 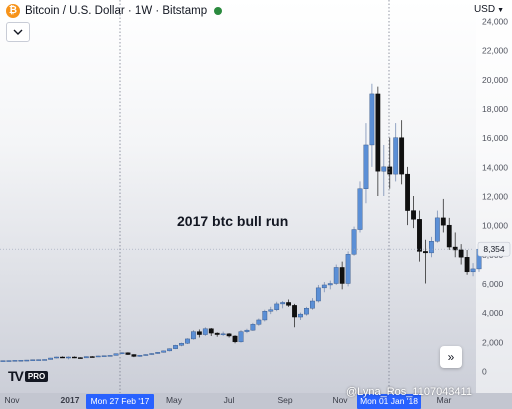 What do you see at coordinates (389, 401) in the screenshot?
I see `cursor-date-badge` at bounding box center [389, 401].